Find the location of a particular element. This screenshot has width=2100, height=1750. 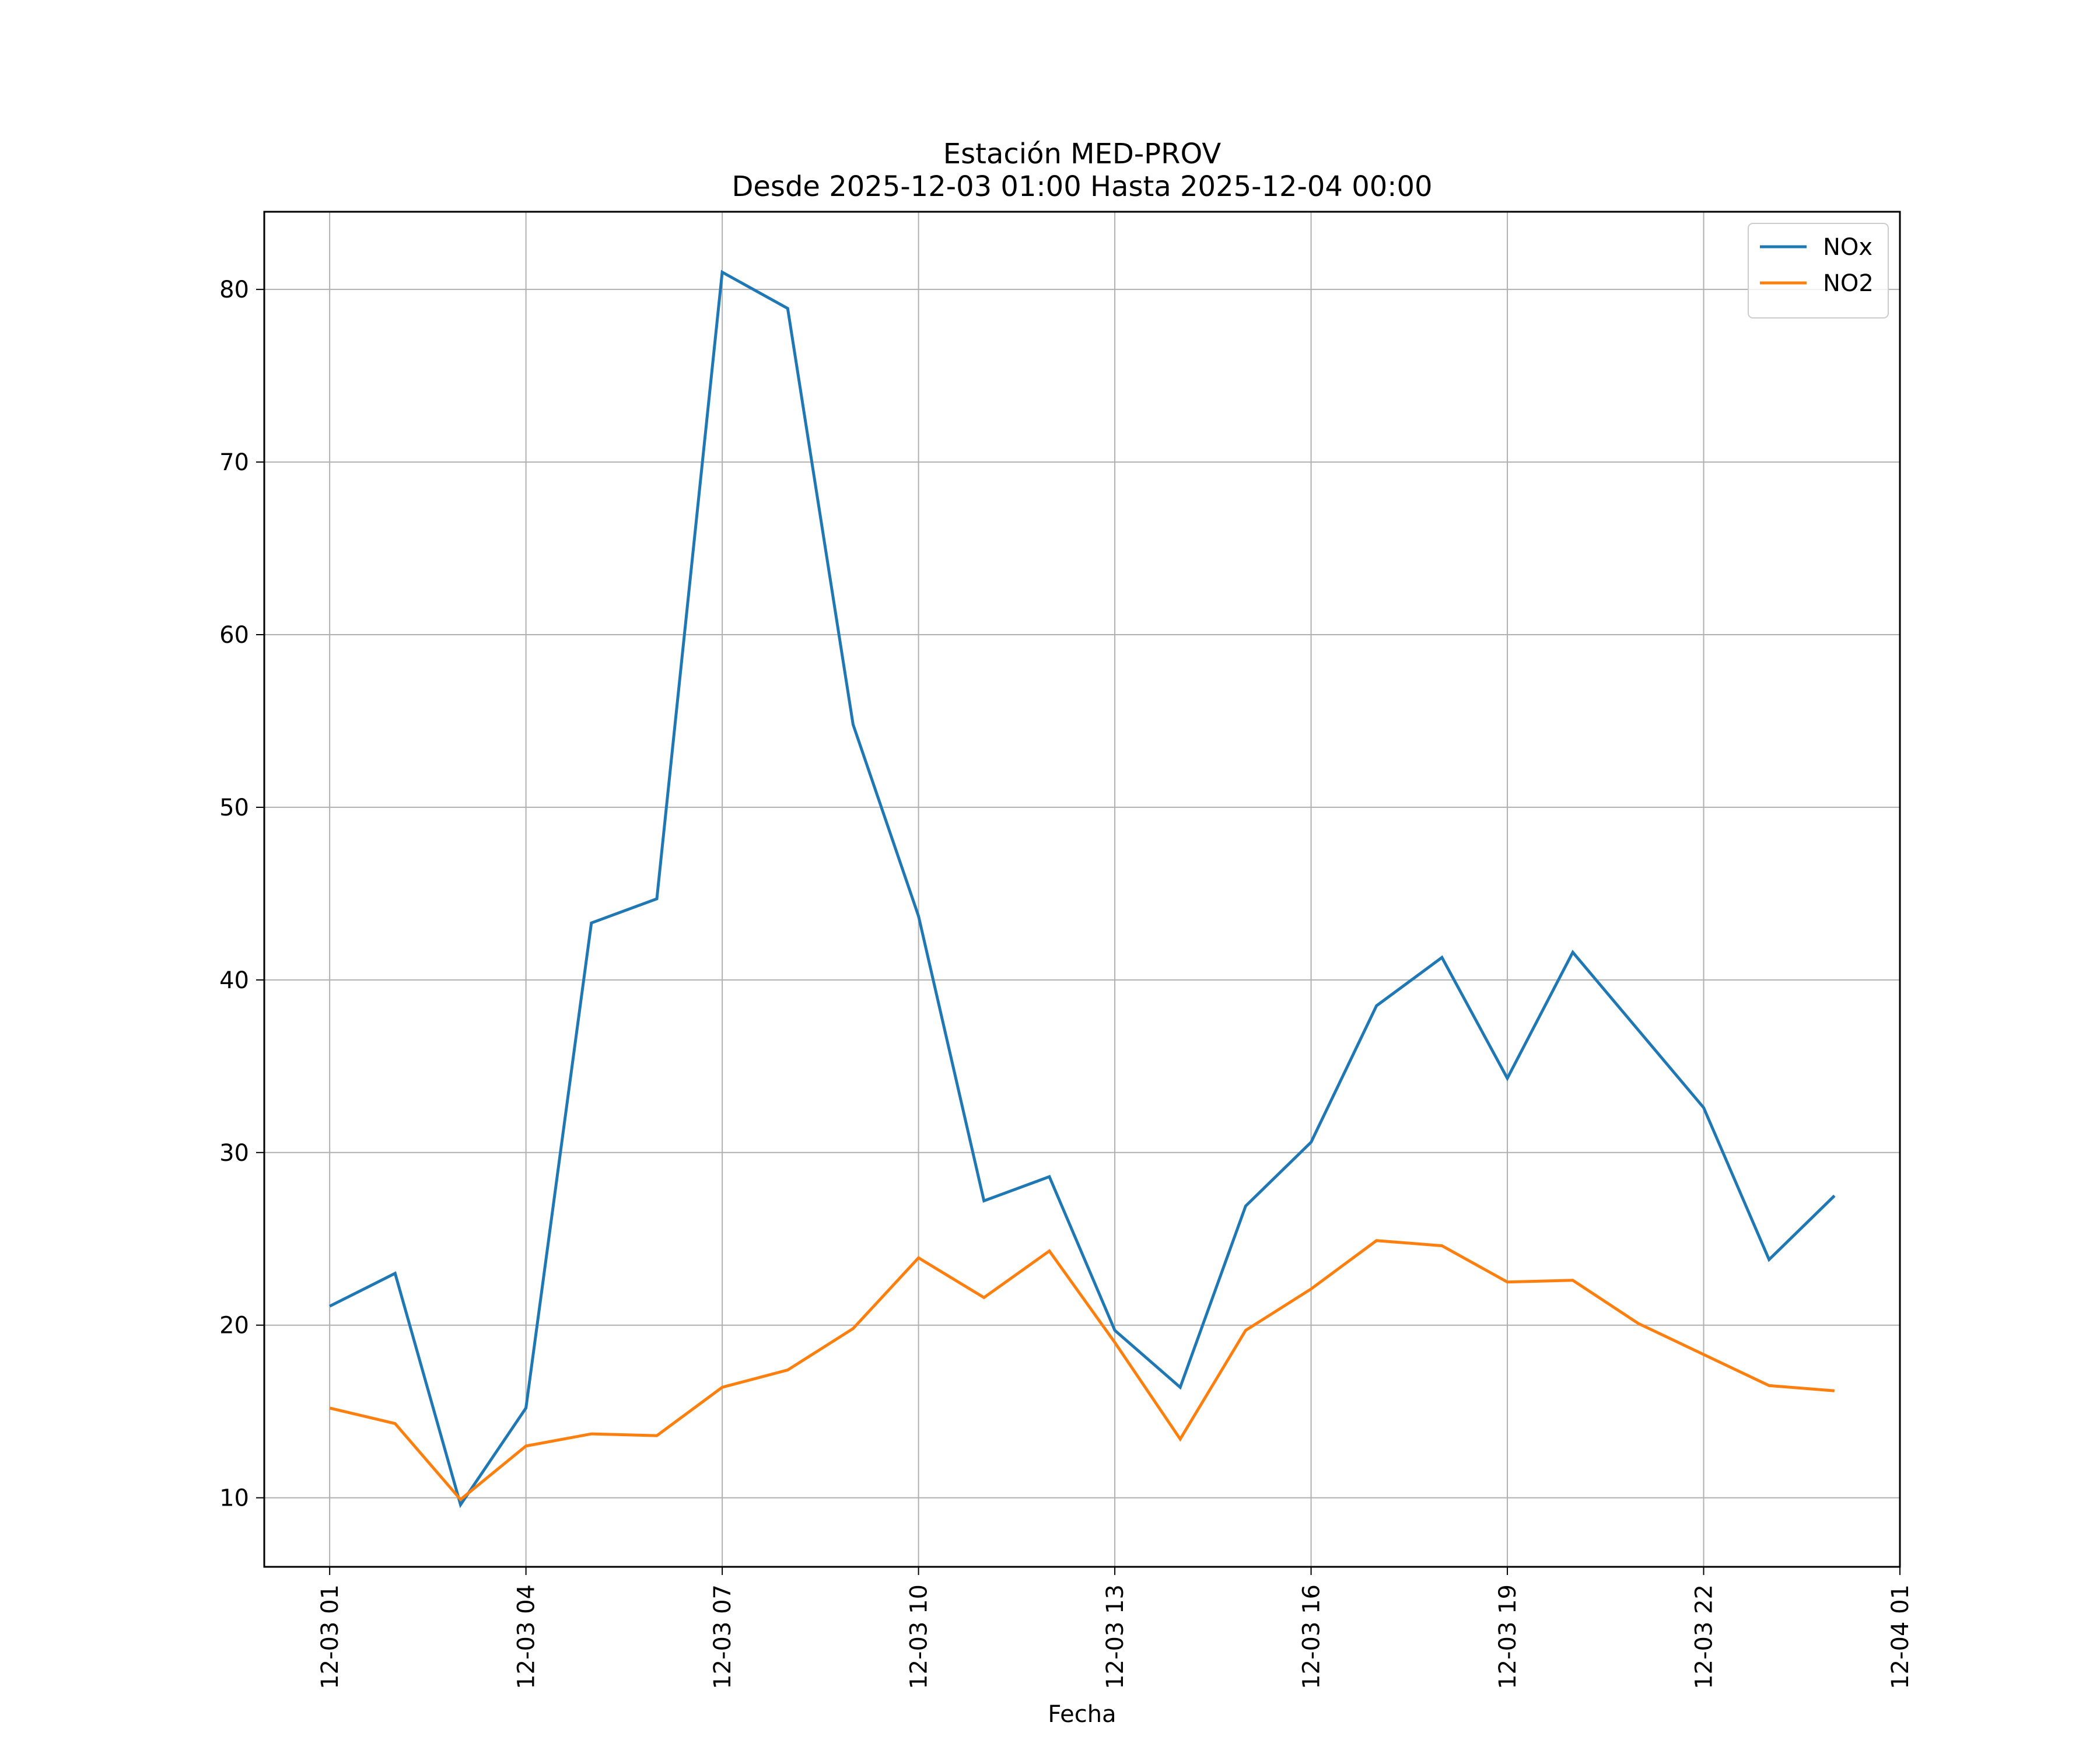

y-tick-label: 80 is located at coordinates (234, 289).